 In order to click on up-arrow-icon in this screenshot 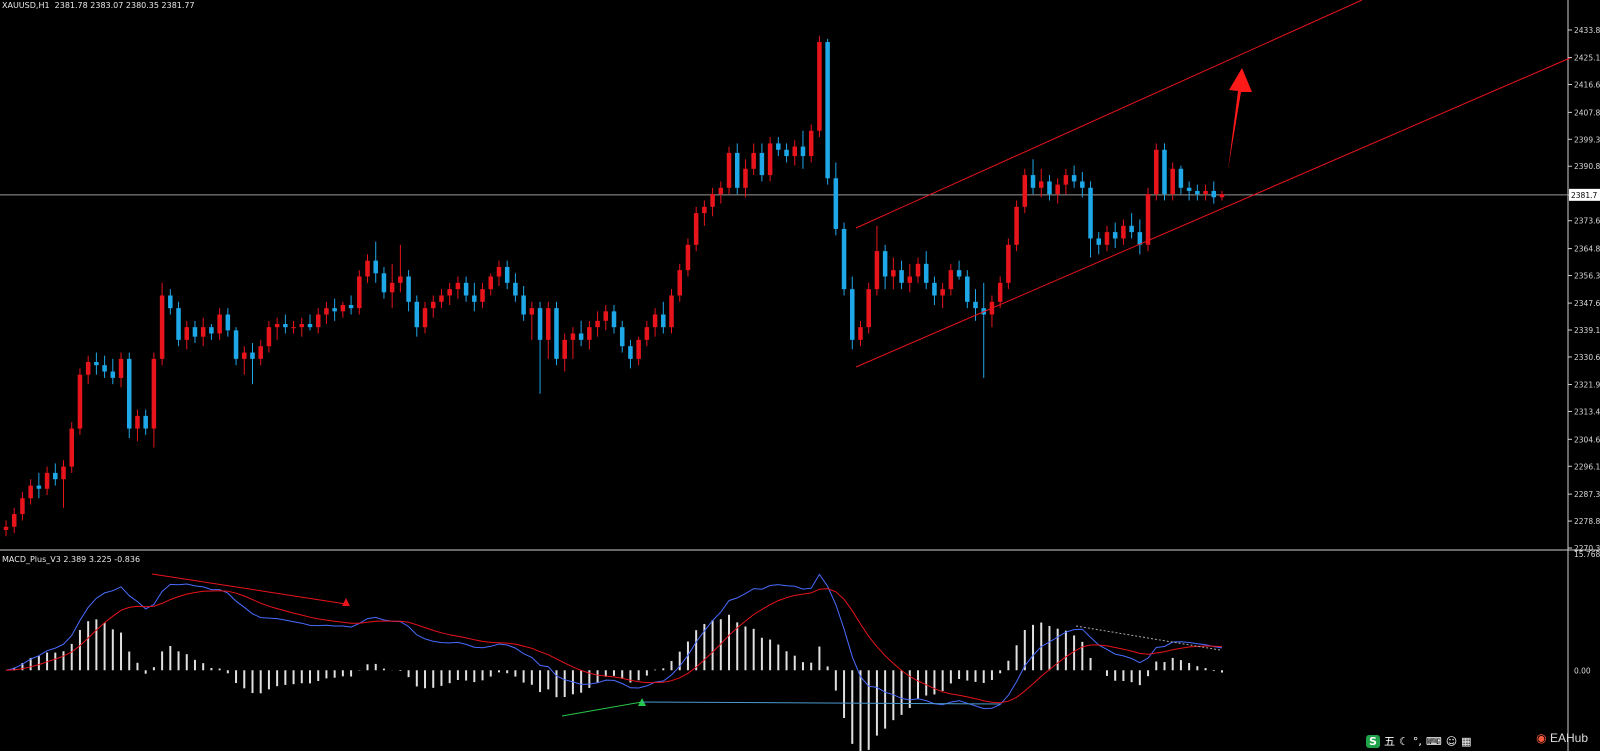, I will do `click(1240, 119)`.